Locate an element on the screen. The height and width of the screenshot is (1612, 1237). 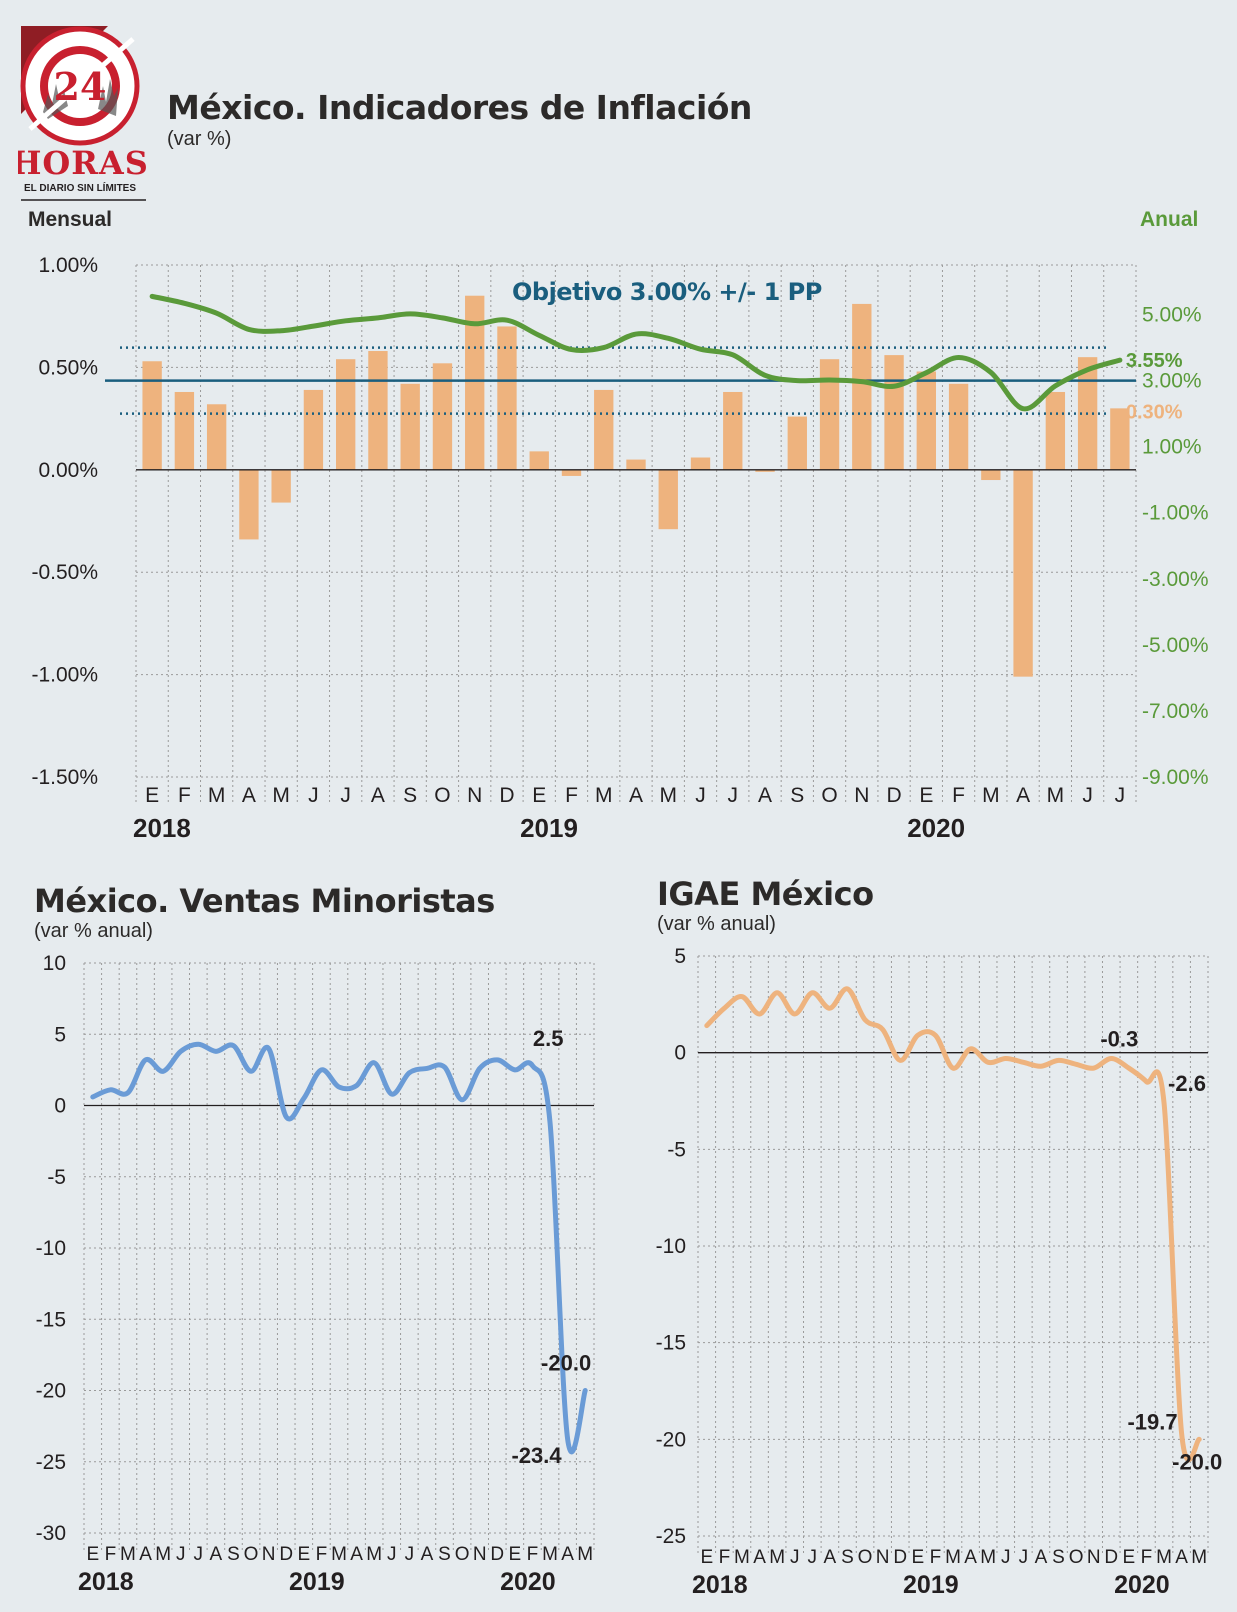
retail-title: México. Ventas Minoristas is located at coordinates (264, 901).